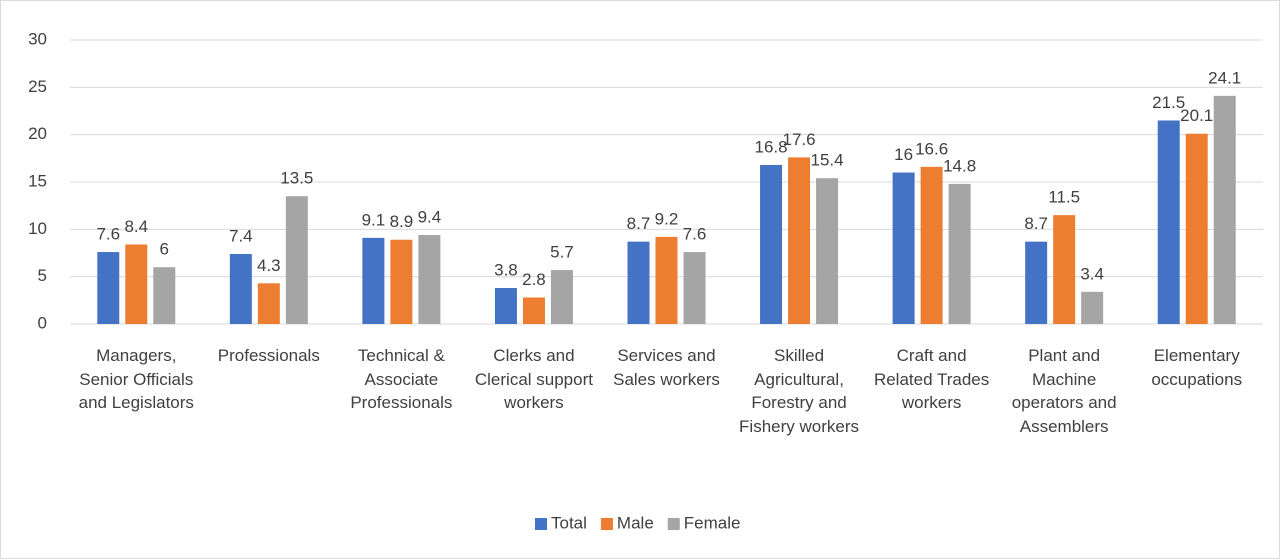 The image size is (1281, 560). What do you see at coordinates (562, 252) in the screenshot?
I see `data-label: 5.7` at bounding box center [562, 252].